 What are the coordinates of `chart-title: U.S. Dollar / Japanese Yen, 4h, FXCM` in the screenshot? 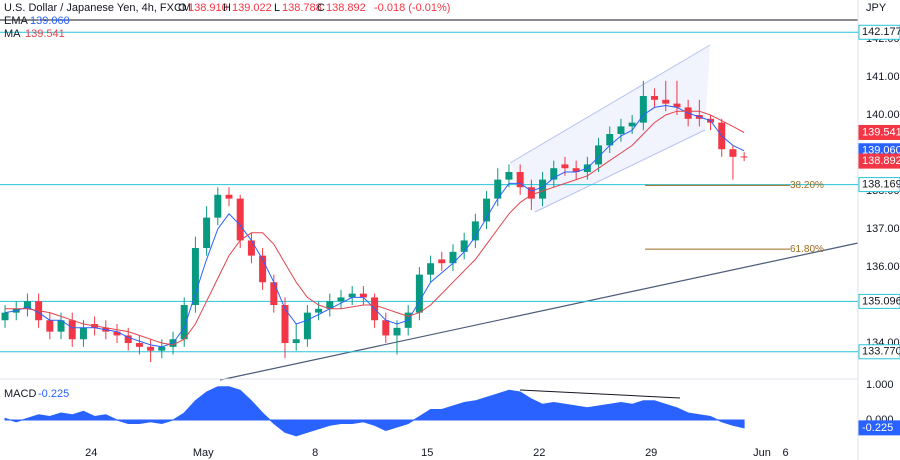 It's located at (97, 8).